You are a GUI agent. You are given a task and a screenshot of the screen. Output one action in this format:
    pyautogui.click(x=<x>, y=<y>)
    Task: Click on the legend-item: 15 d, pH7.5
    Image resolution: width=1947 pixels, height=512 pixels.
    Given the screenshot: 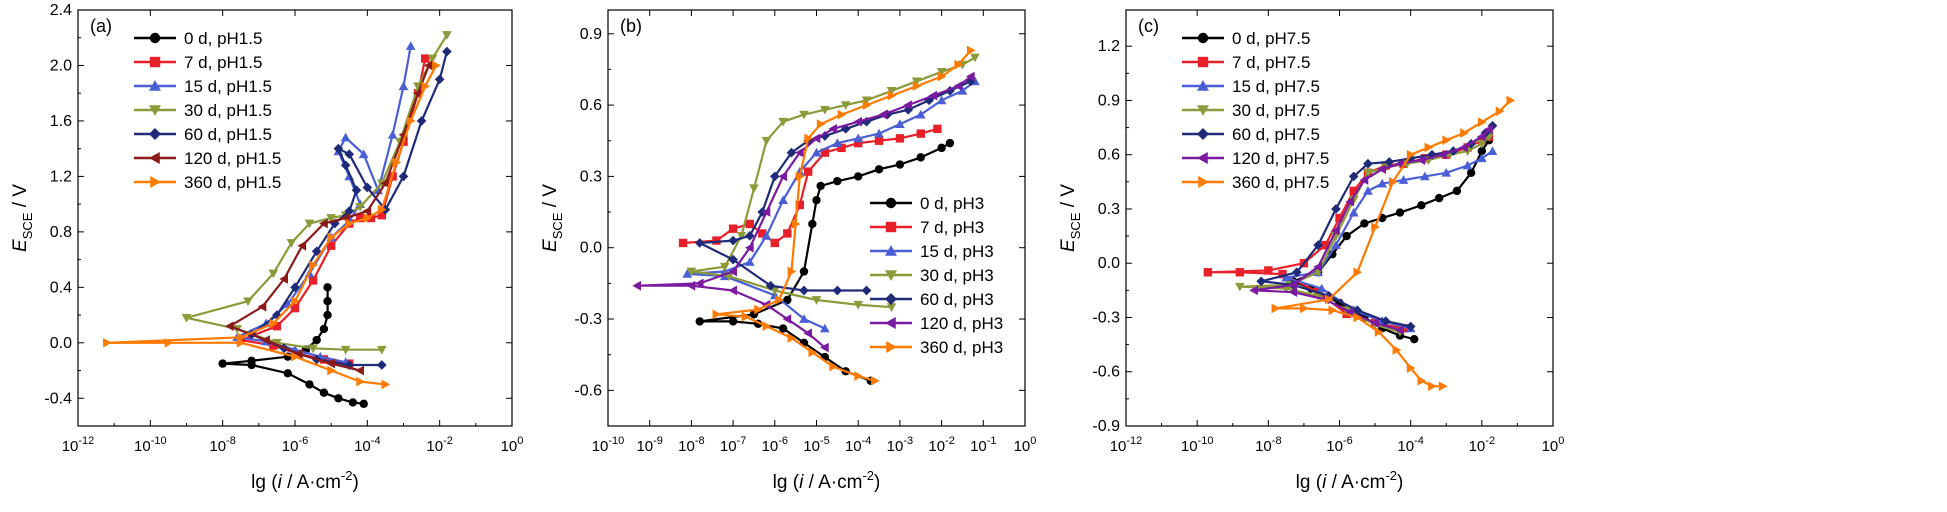 What is the action you would take?
    pyautogui.click(x=1251, y=86)
    